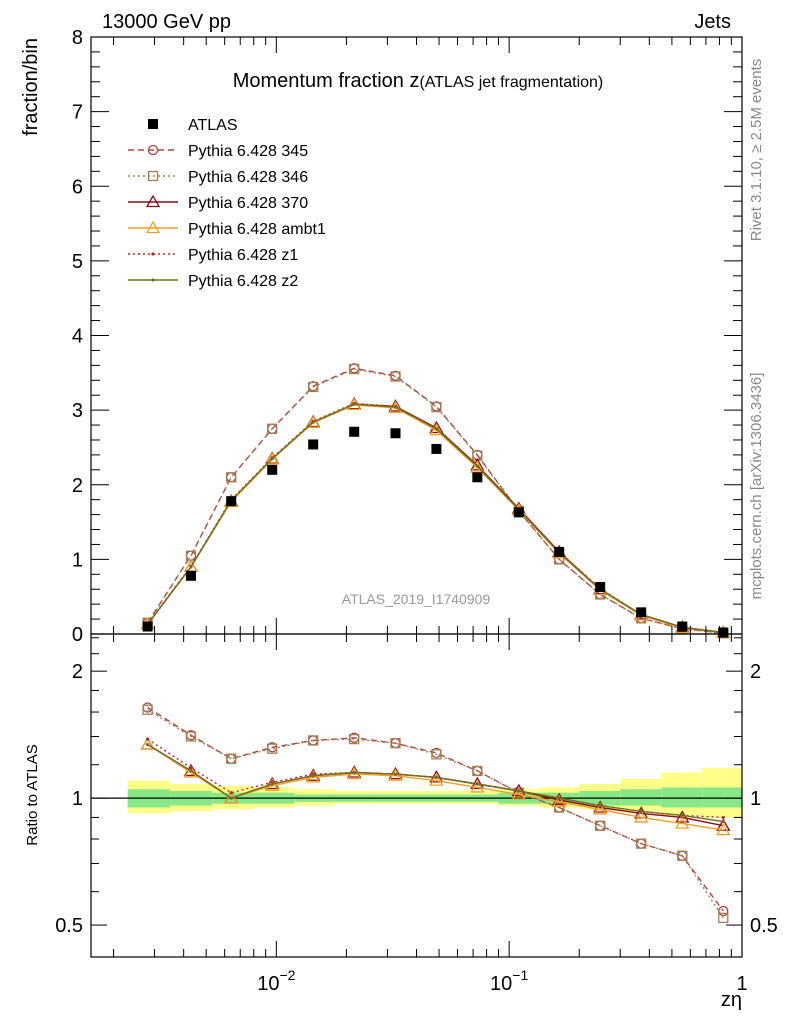 This screenshot has width=786, height=1024. What do you see at coordinates (731, 1000) in the screenshot?
I see `x-axis-label: zη` at bounding box center [731, 1000].